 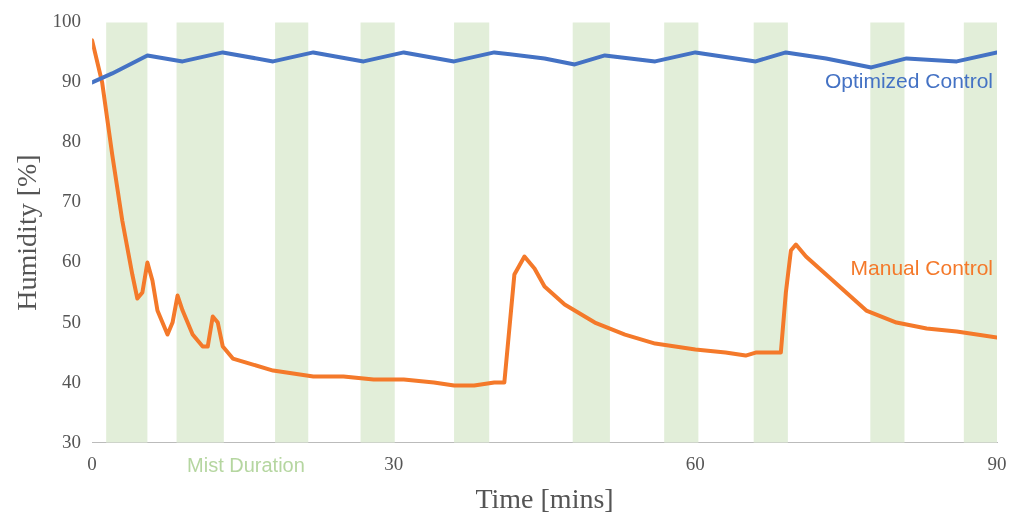 I want to click on y-tick-label: 30, so click(x=72, y=441).